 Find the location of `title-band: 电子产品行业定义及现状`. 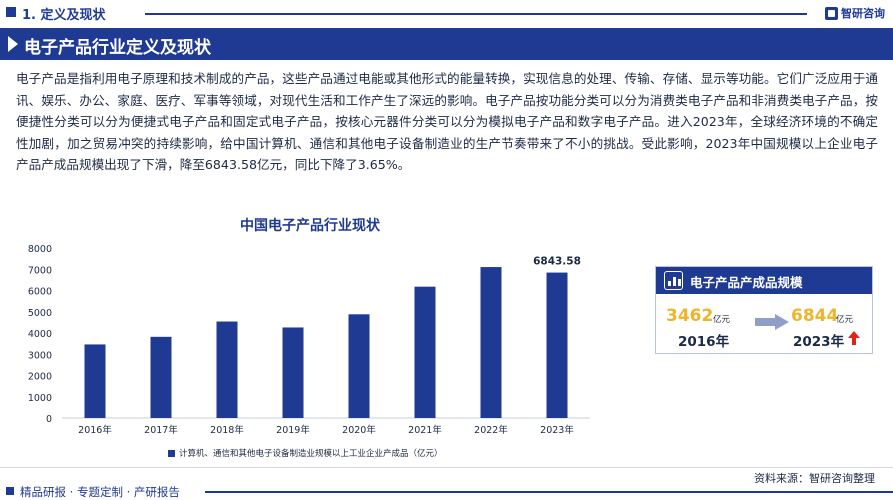

title-band: 电子产品行业定义及现状 is located at coordinates (446, 44).